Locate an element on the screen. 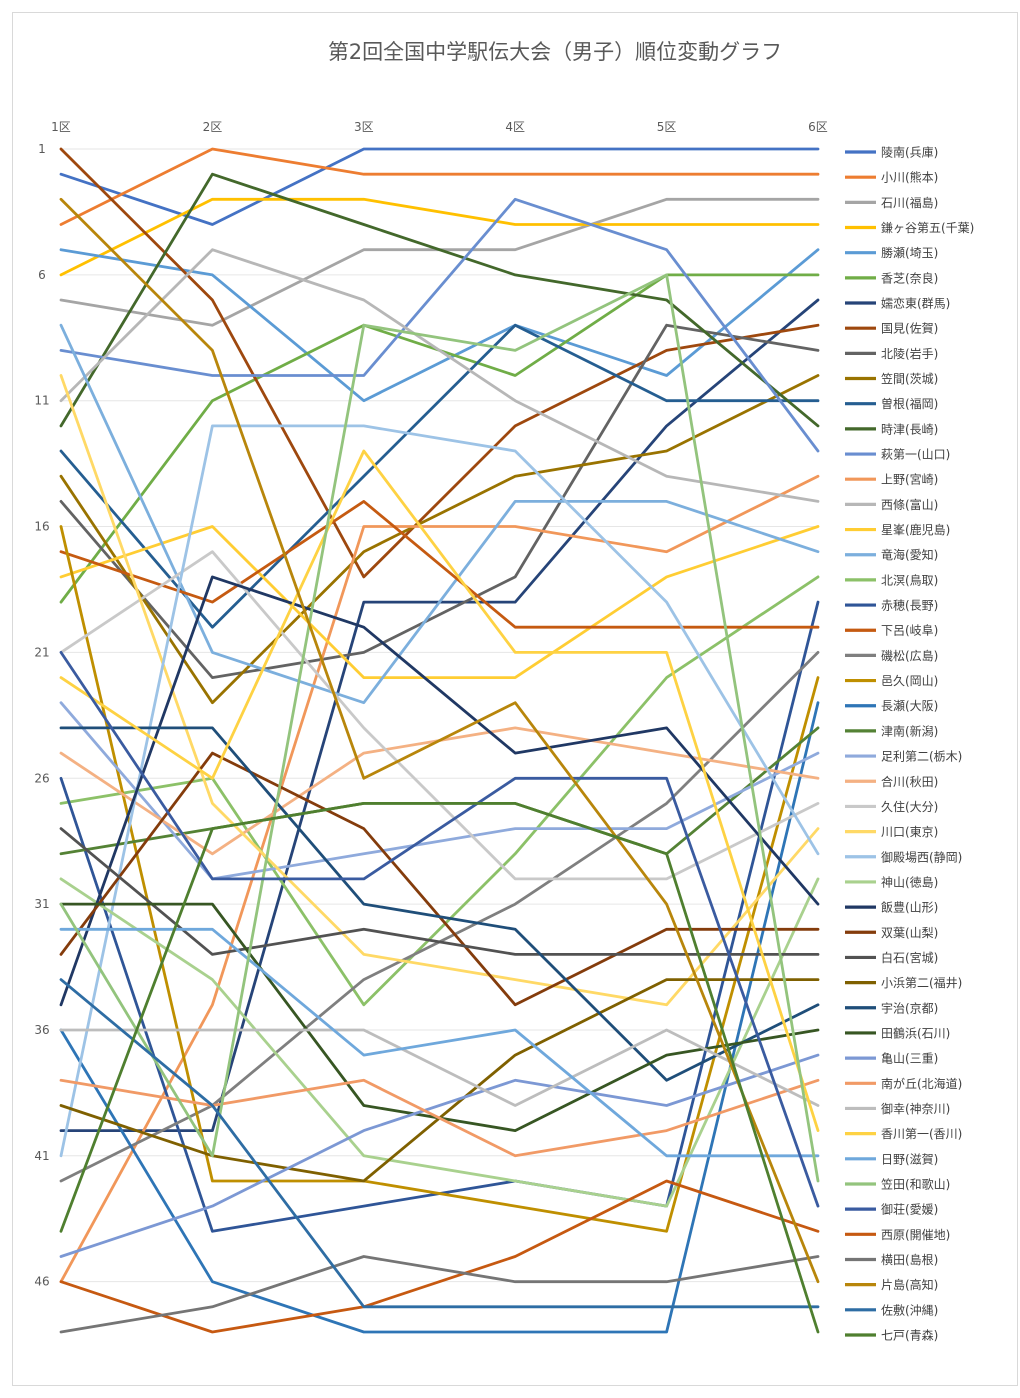 This screenshot has height=1398, width=1020. legend-label: 川口(東京) is located at coordinates (909, 832).